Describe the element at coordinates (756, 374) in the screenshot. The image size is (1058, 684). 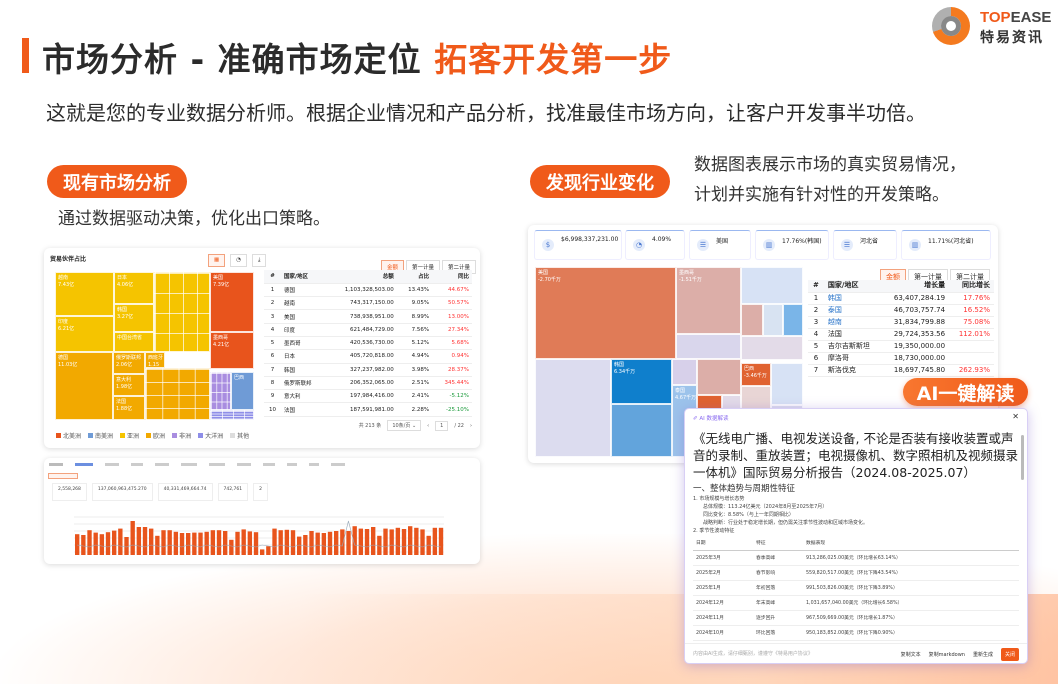
I see `treemap-cell: 巴西 -3.46千万` at that location.